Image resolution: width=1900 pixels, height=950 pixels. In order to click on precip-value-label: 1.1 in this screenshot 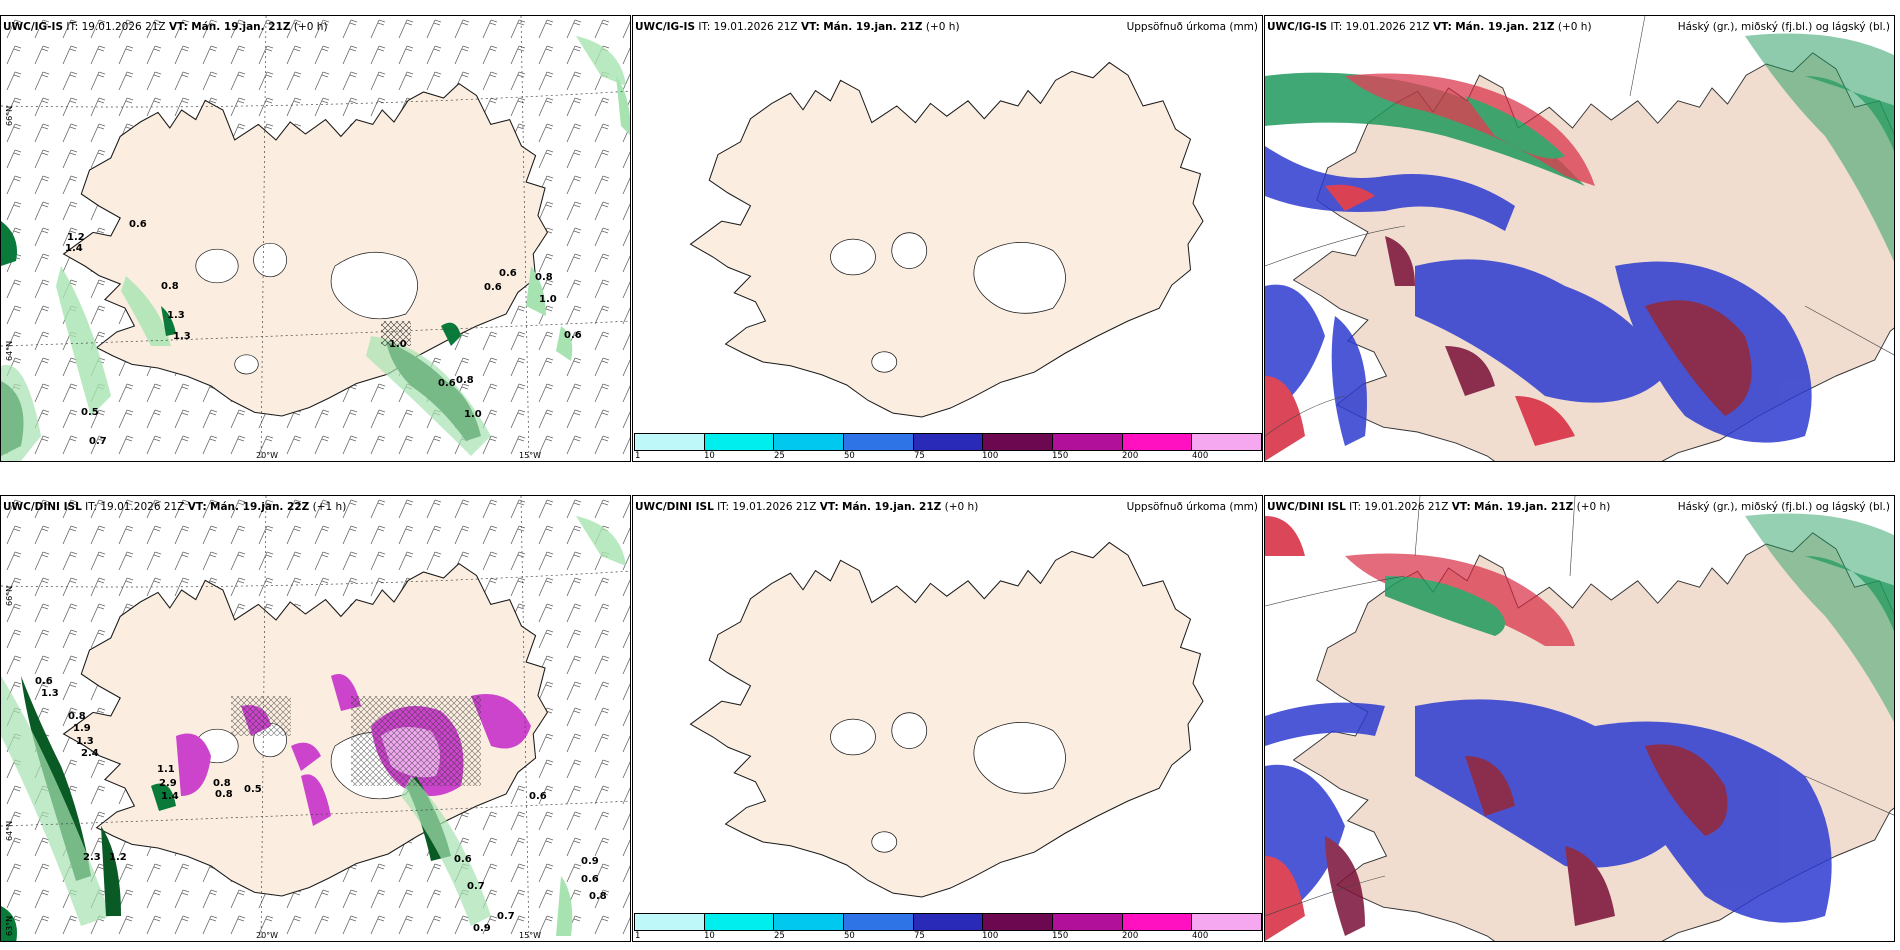, I will do `click(166, 769)`.